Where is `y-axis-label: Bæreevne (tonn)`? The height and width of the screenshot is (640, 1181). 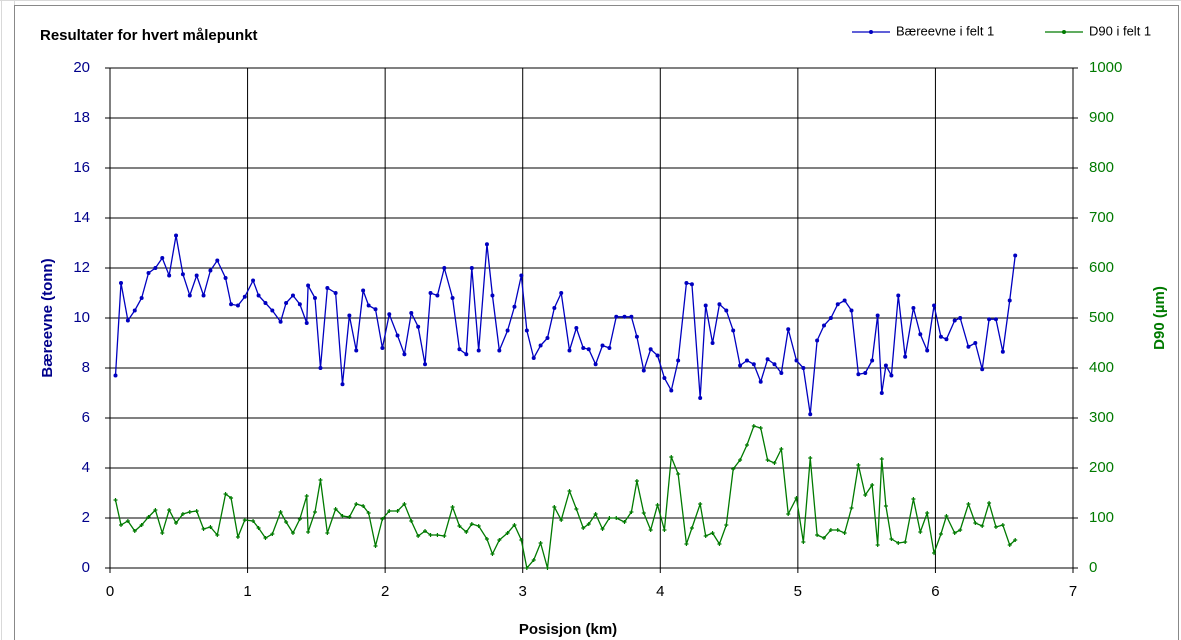 y-axis-label: Bæreevne (tonn) is located at coordinates (47, 317).